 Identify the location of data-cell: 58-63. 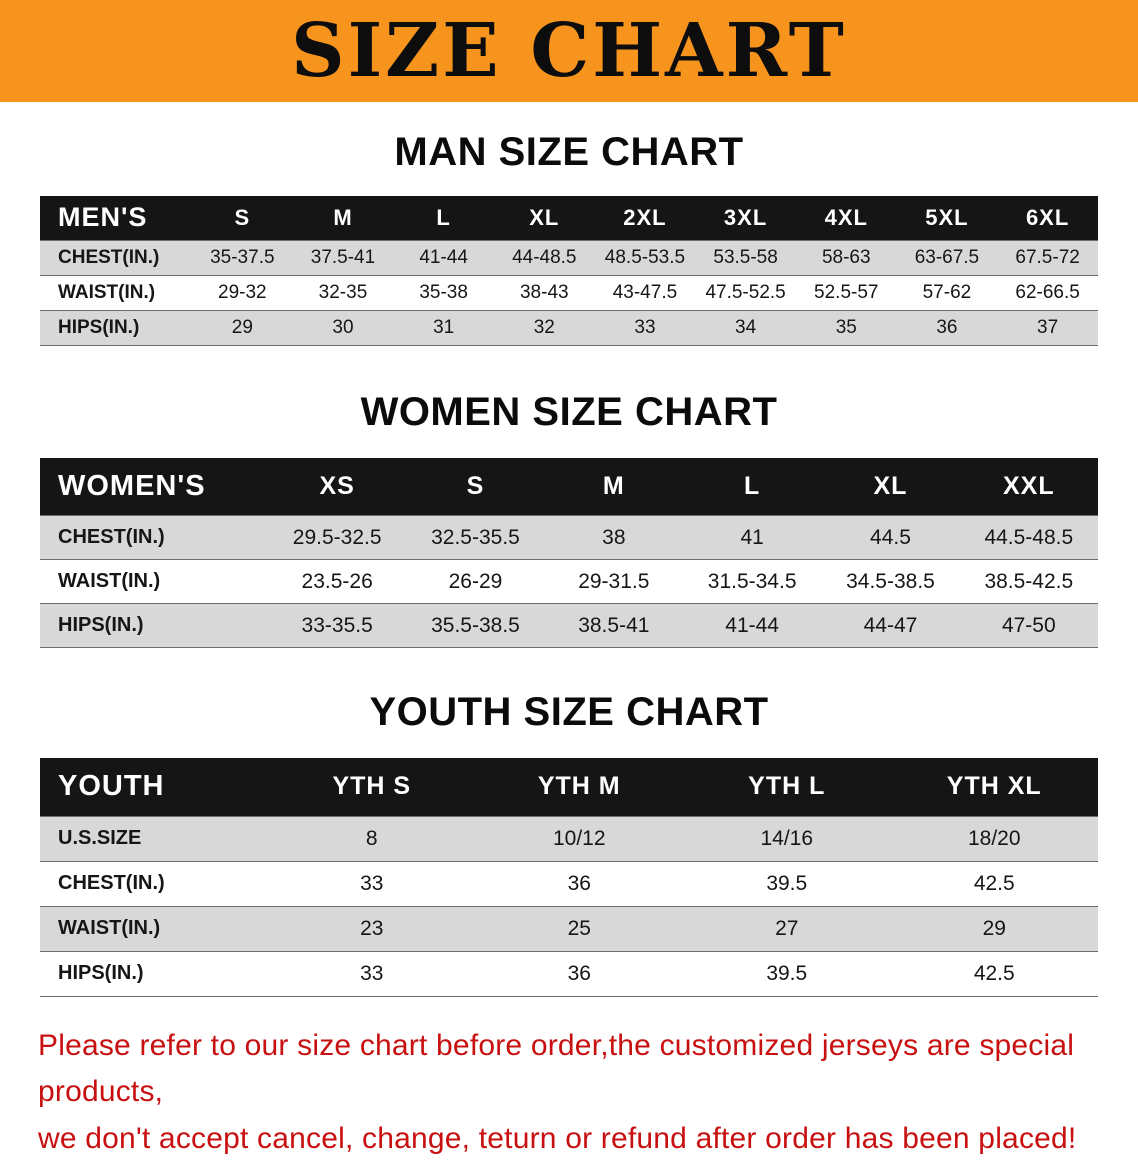
(846, 257).